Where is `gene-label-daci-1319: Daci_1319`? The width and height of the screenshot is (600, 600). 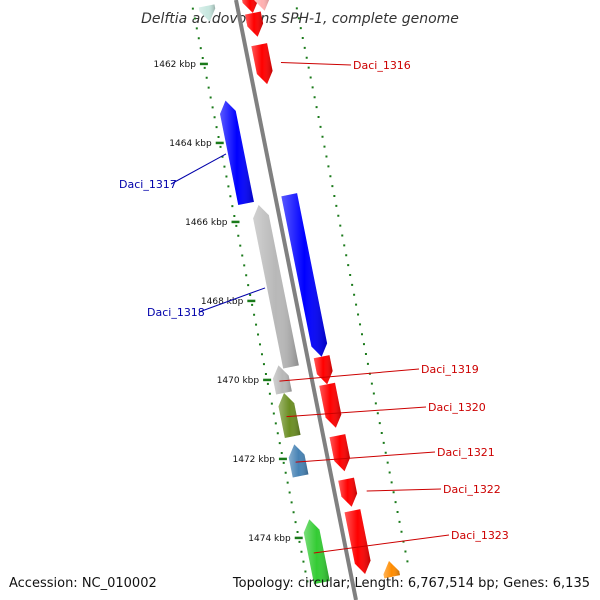
gene-label-daci-1319: Daci_1319 is located at coordinates (450, 369).